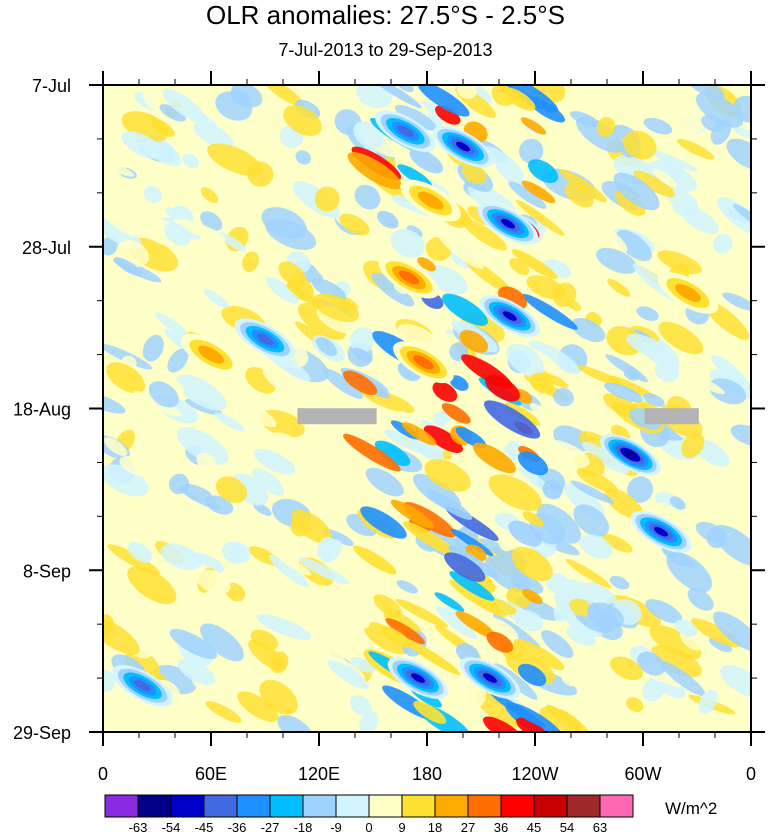 Image resolution: width=771 pixels, height=834 pixels. What do you see at coordinates (46, 248) in the screenshot?
I see `y-tick-label: 28-Jul` at bounding box center [46, 248].